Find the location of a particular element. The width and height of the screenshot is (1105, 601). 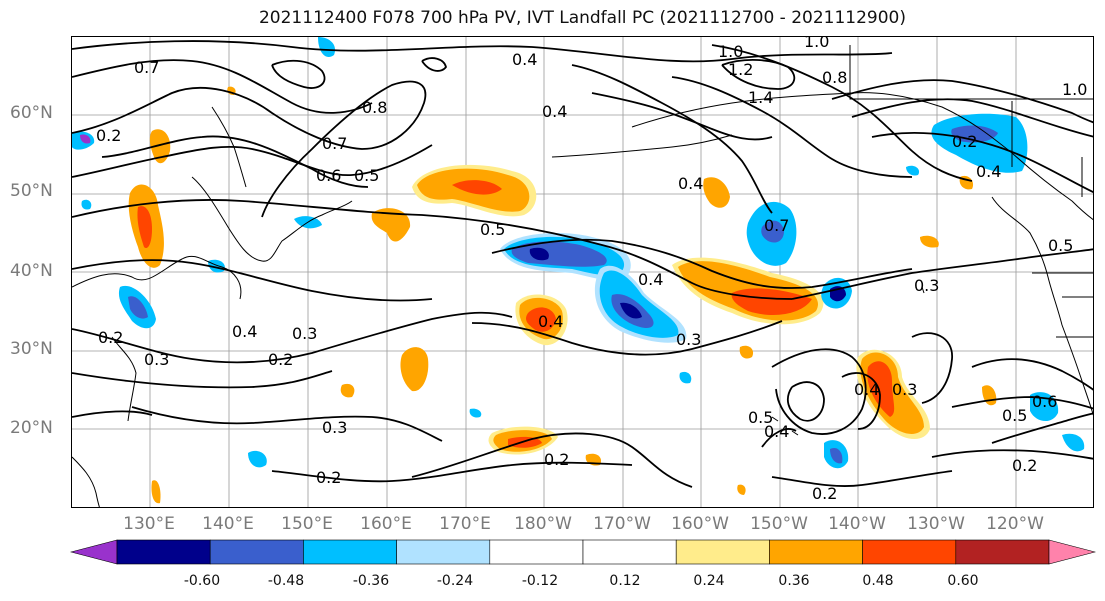

colorbar-tick: 0.36 is located at coordinates (794, 581).